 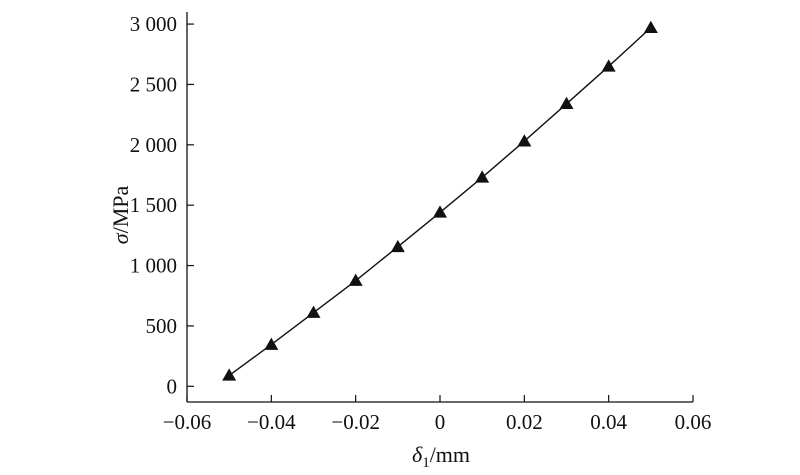 I want to click on y-tick-label: 2 000, so click(x=153, y=145).